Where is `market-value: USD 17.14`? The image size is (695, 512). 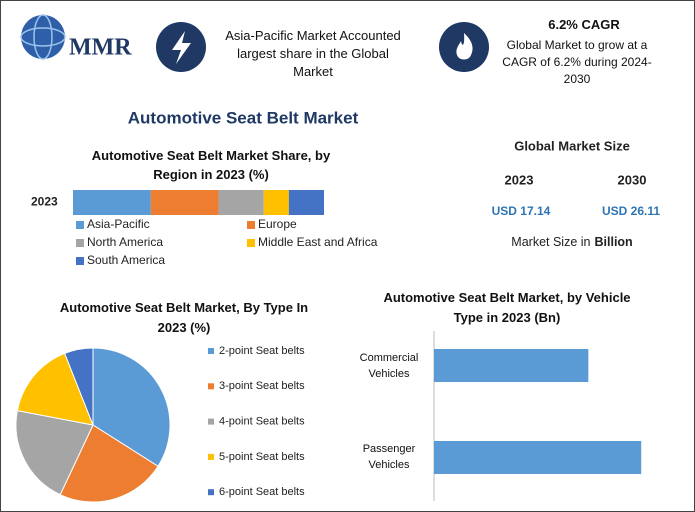
market-value: USD 17.14 is located at coordinates (521, 211).